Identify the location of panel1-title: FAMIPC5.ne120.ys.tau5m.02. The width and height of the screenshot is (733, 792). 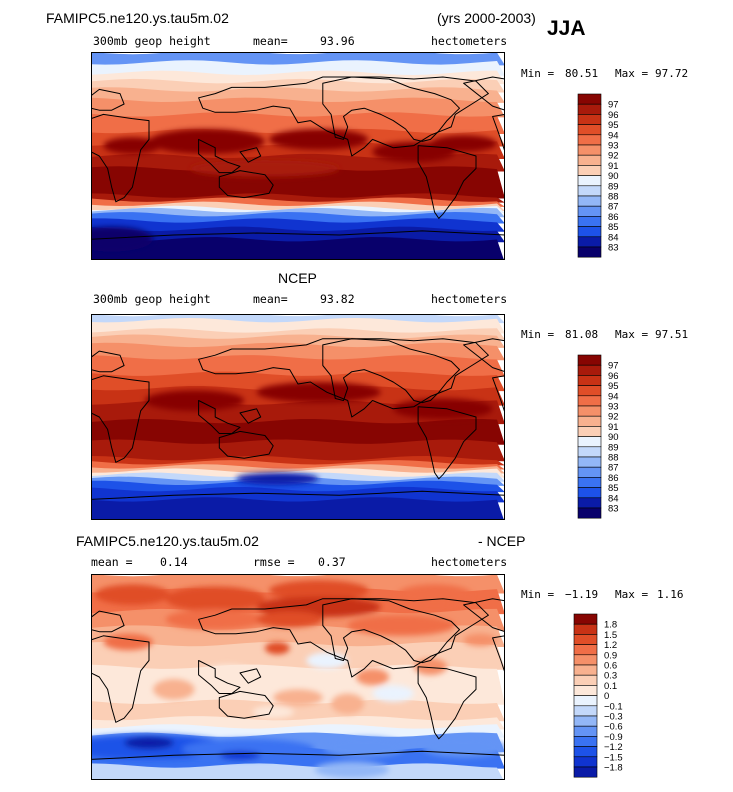
(137, 18).